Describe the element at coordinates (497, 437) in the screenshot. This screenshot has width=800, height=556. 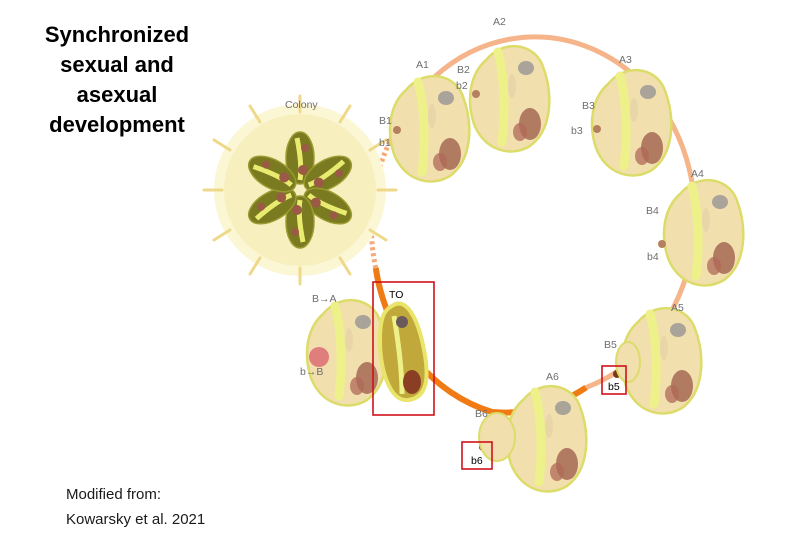
I see `bud-B6` at that location.